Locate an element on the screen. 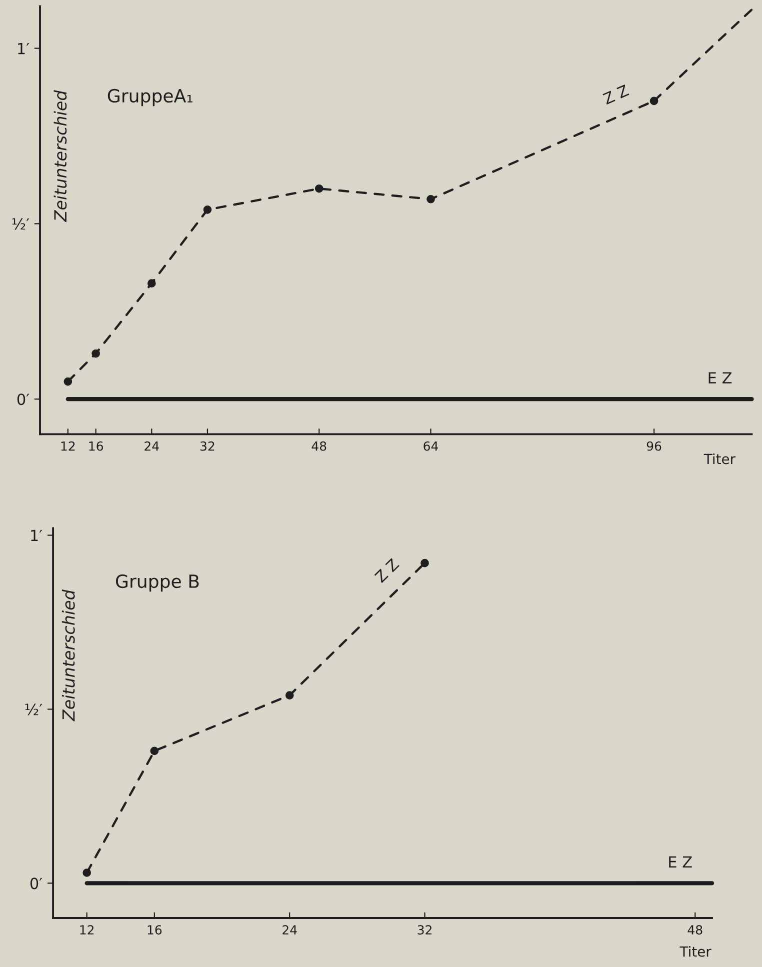  x-tick-label: 96 is located at coordinates (654, 446).